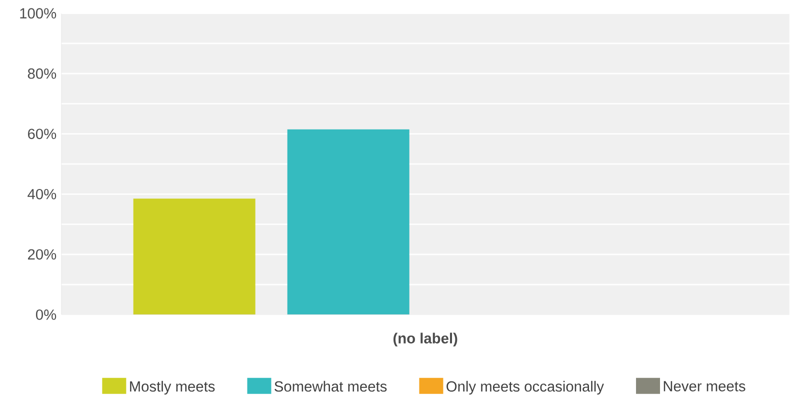 The width and height of the screenshot is (790, 408). What do you see at coordinates (42, 73) in the screenshot?
I see `y-tick-label: 80%` at bounding box center [42, 73].